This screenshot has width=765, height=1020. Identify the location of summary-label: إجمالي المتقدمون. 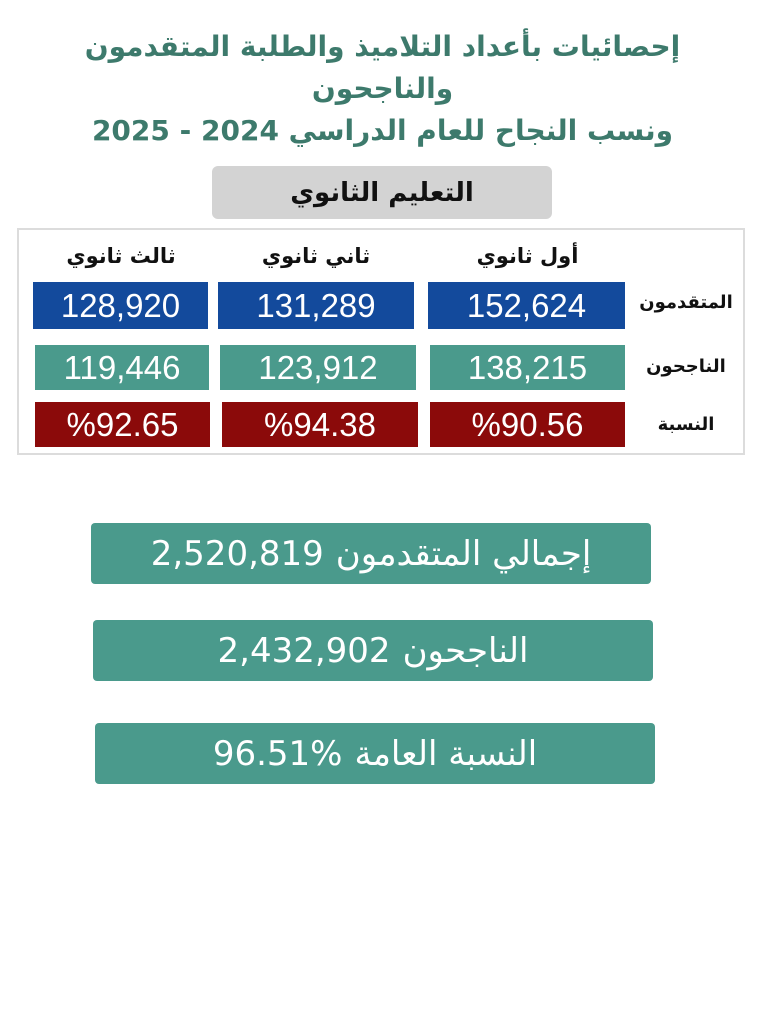
(463, 553).